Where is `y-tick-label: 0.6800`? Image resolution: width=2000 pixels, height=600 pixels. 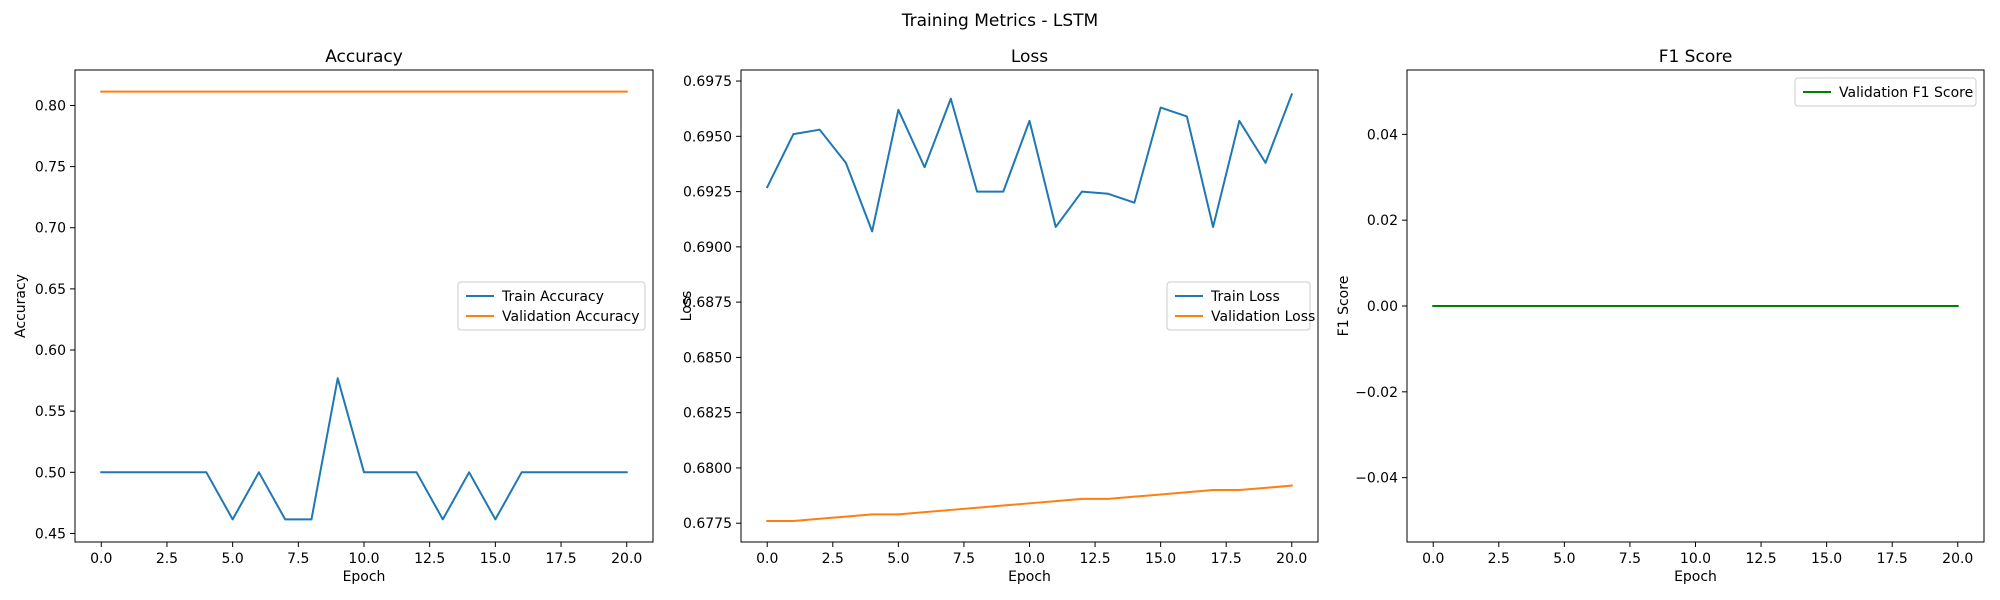 y-tick-label: 0.6800 is located at coordinates (707, 469).